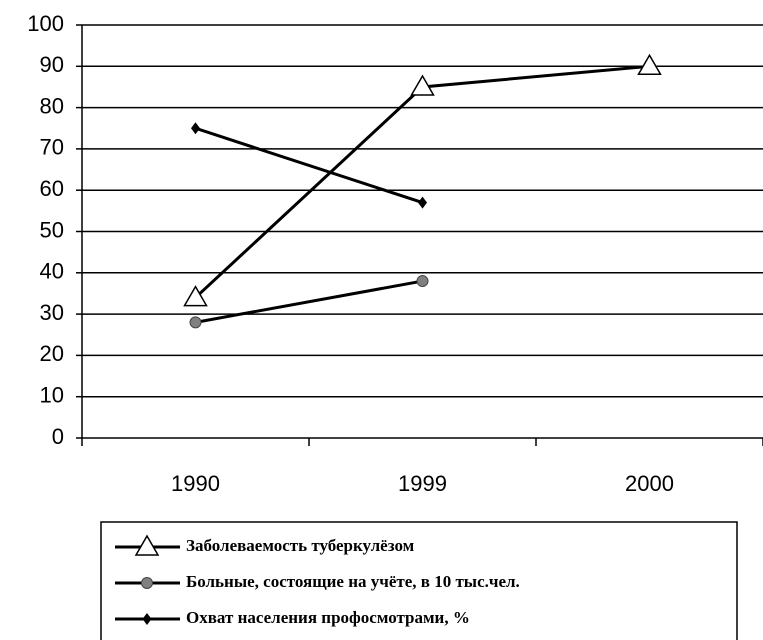 This screenshot has height=640, width=763. What do you see at coordinates (52, 395) in the screenshot?
I see `y-tick-label: 10` at bounding box center [52, 395].